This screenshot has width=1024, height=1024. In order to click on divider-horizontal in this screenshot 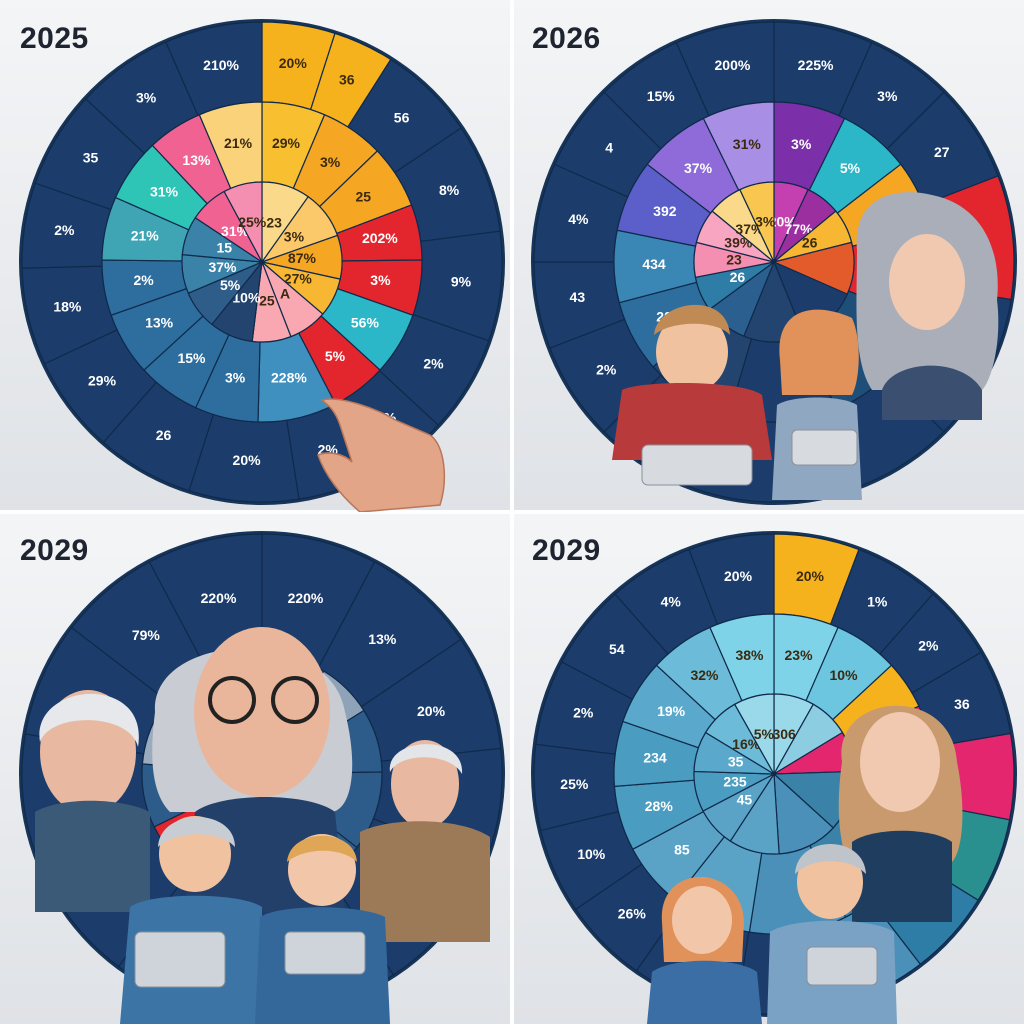, I will do `click(512, 512)`.